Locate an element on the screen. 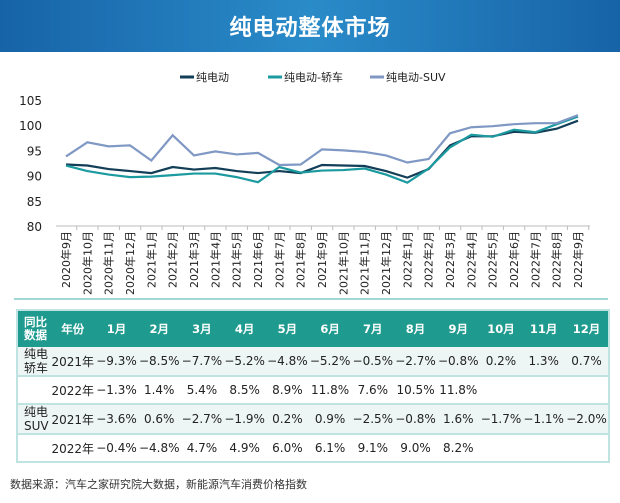  column-header: 2月 is located at coordinates (159, 328).